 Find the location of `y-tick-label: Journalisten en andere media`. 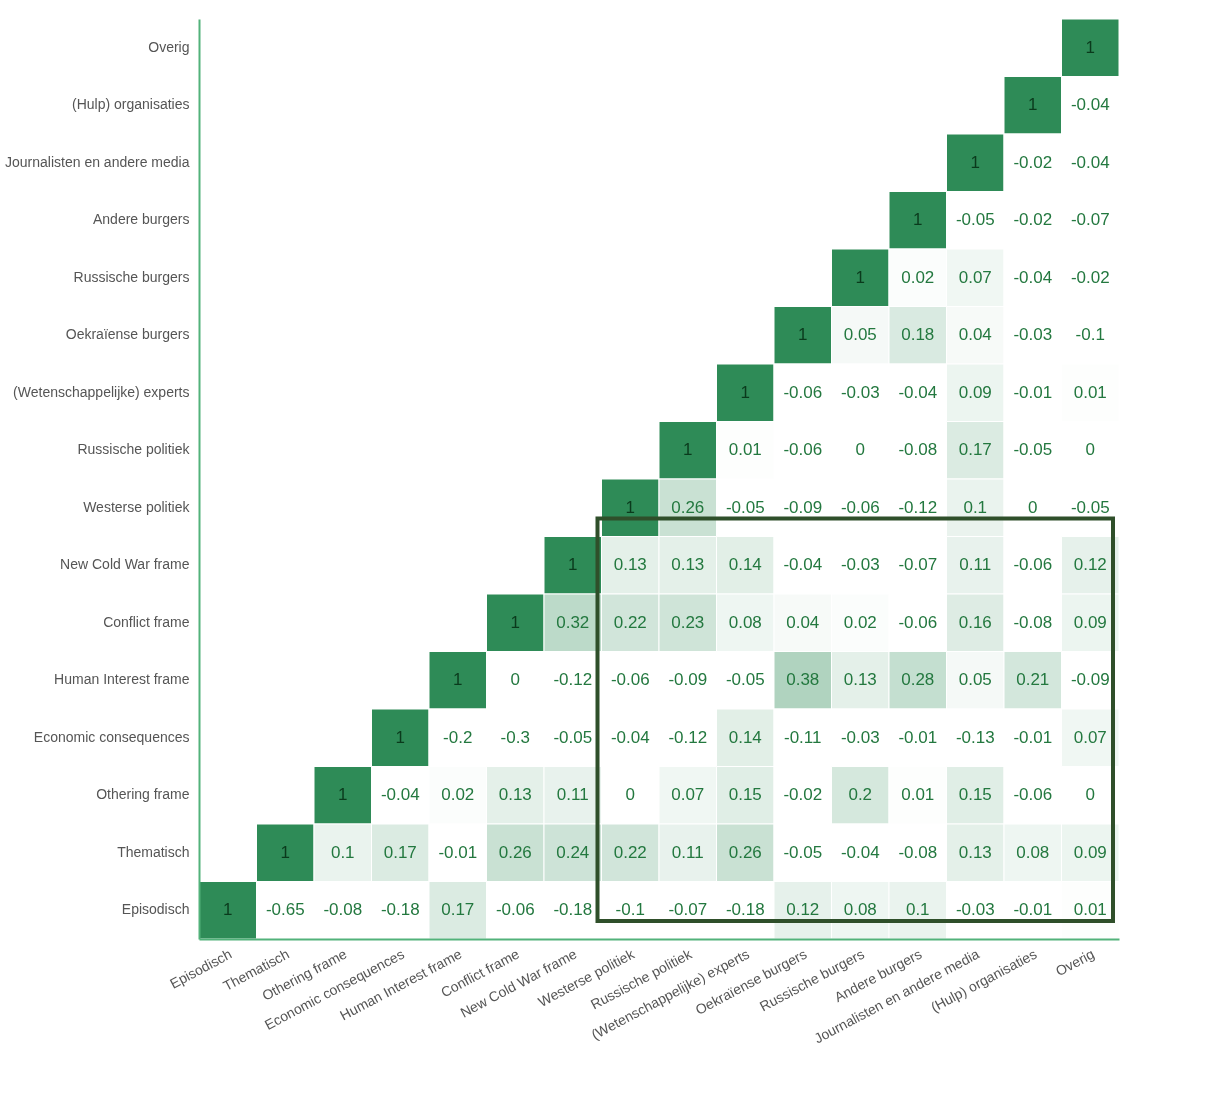

y-tick-label: Journalisten en andere media is located at coordinates (97, 161).